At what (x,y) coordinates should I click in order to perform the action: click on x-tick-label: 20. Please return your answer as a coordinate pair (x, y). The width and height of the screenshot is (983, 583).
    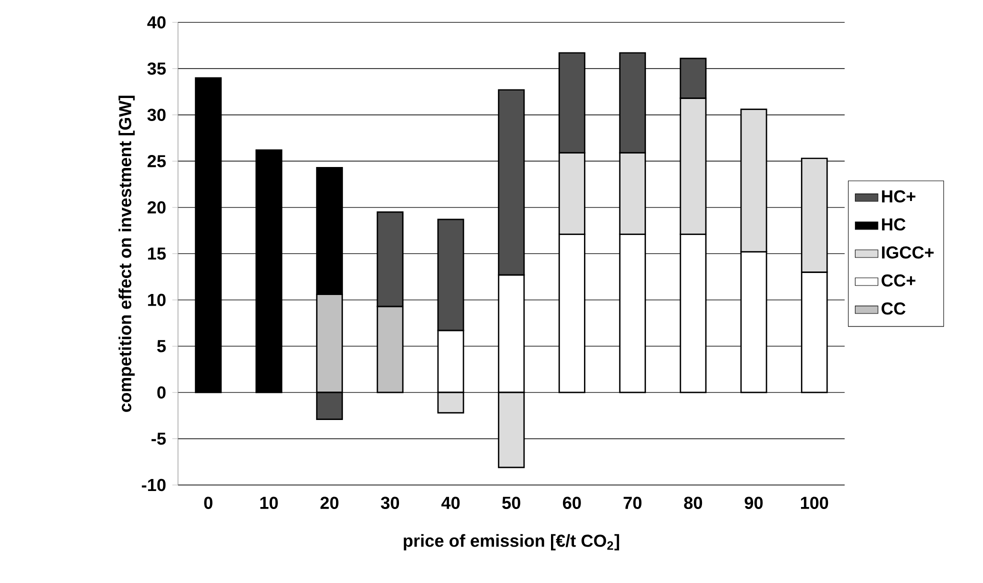
    Looking at the image, I should click on (329, 503).